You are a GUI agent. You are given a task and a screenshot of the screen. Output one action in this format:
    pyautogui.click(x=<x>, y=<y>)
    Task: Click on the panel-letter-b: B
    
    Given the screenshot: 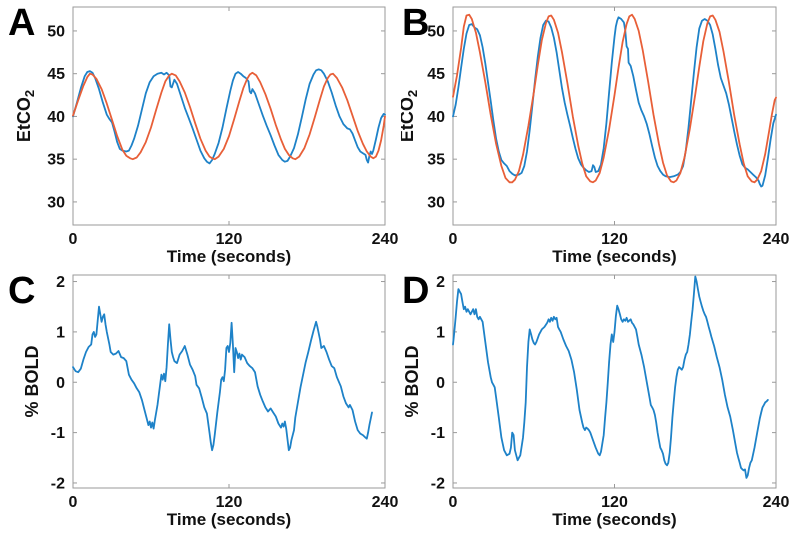 What is the action you would take?
    pyautogui.click(x=415, y=23)
    